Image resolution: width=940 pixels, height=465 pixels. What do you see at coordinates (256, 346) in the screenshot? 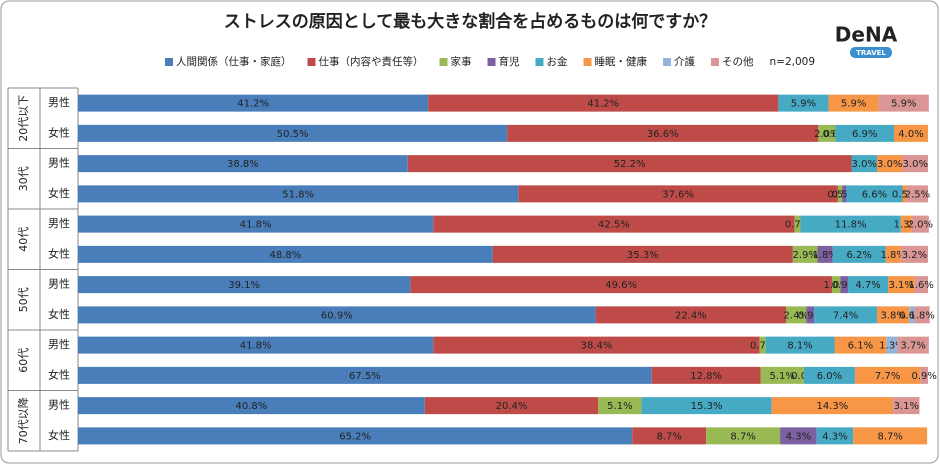
I see `data-label: 41.8%` at bounding box center [256, 346].